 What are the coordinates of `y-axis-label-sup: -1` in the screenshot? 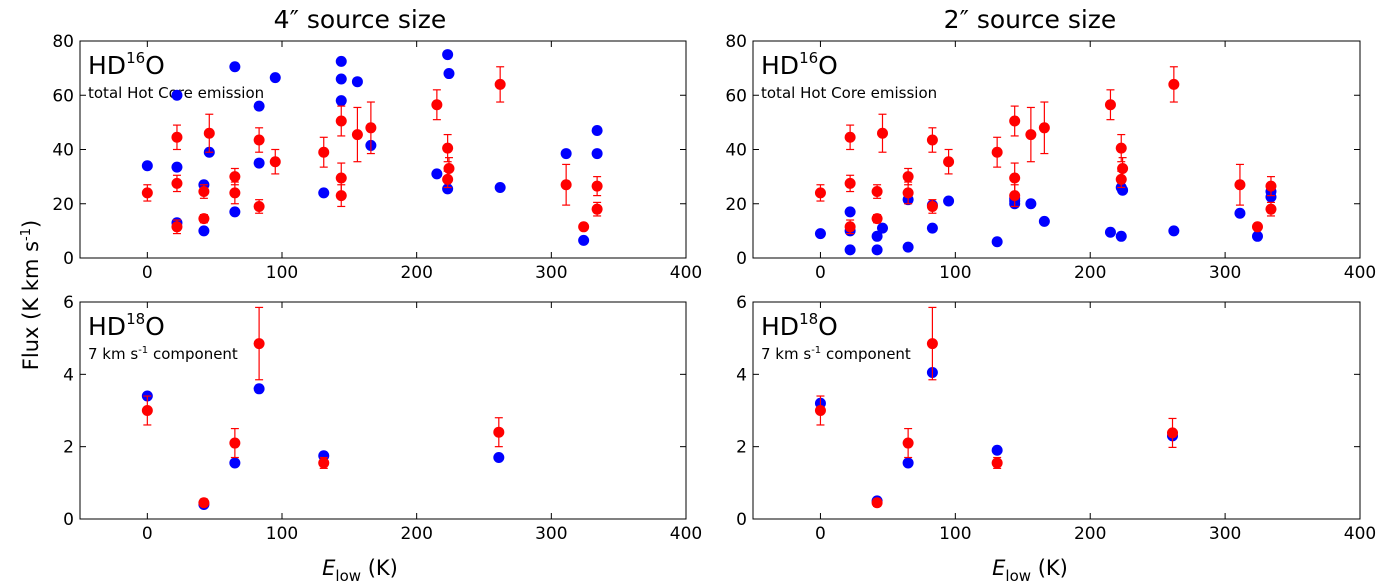 It's located at (26, 234).